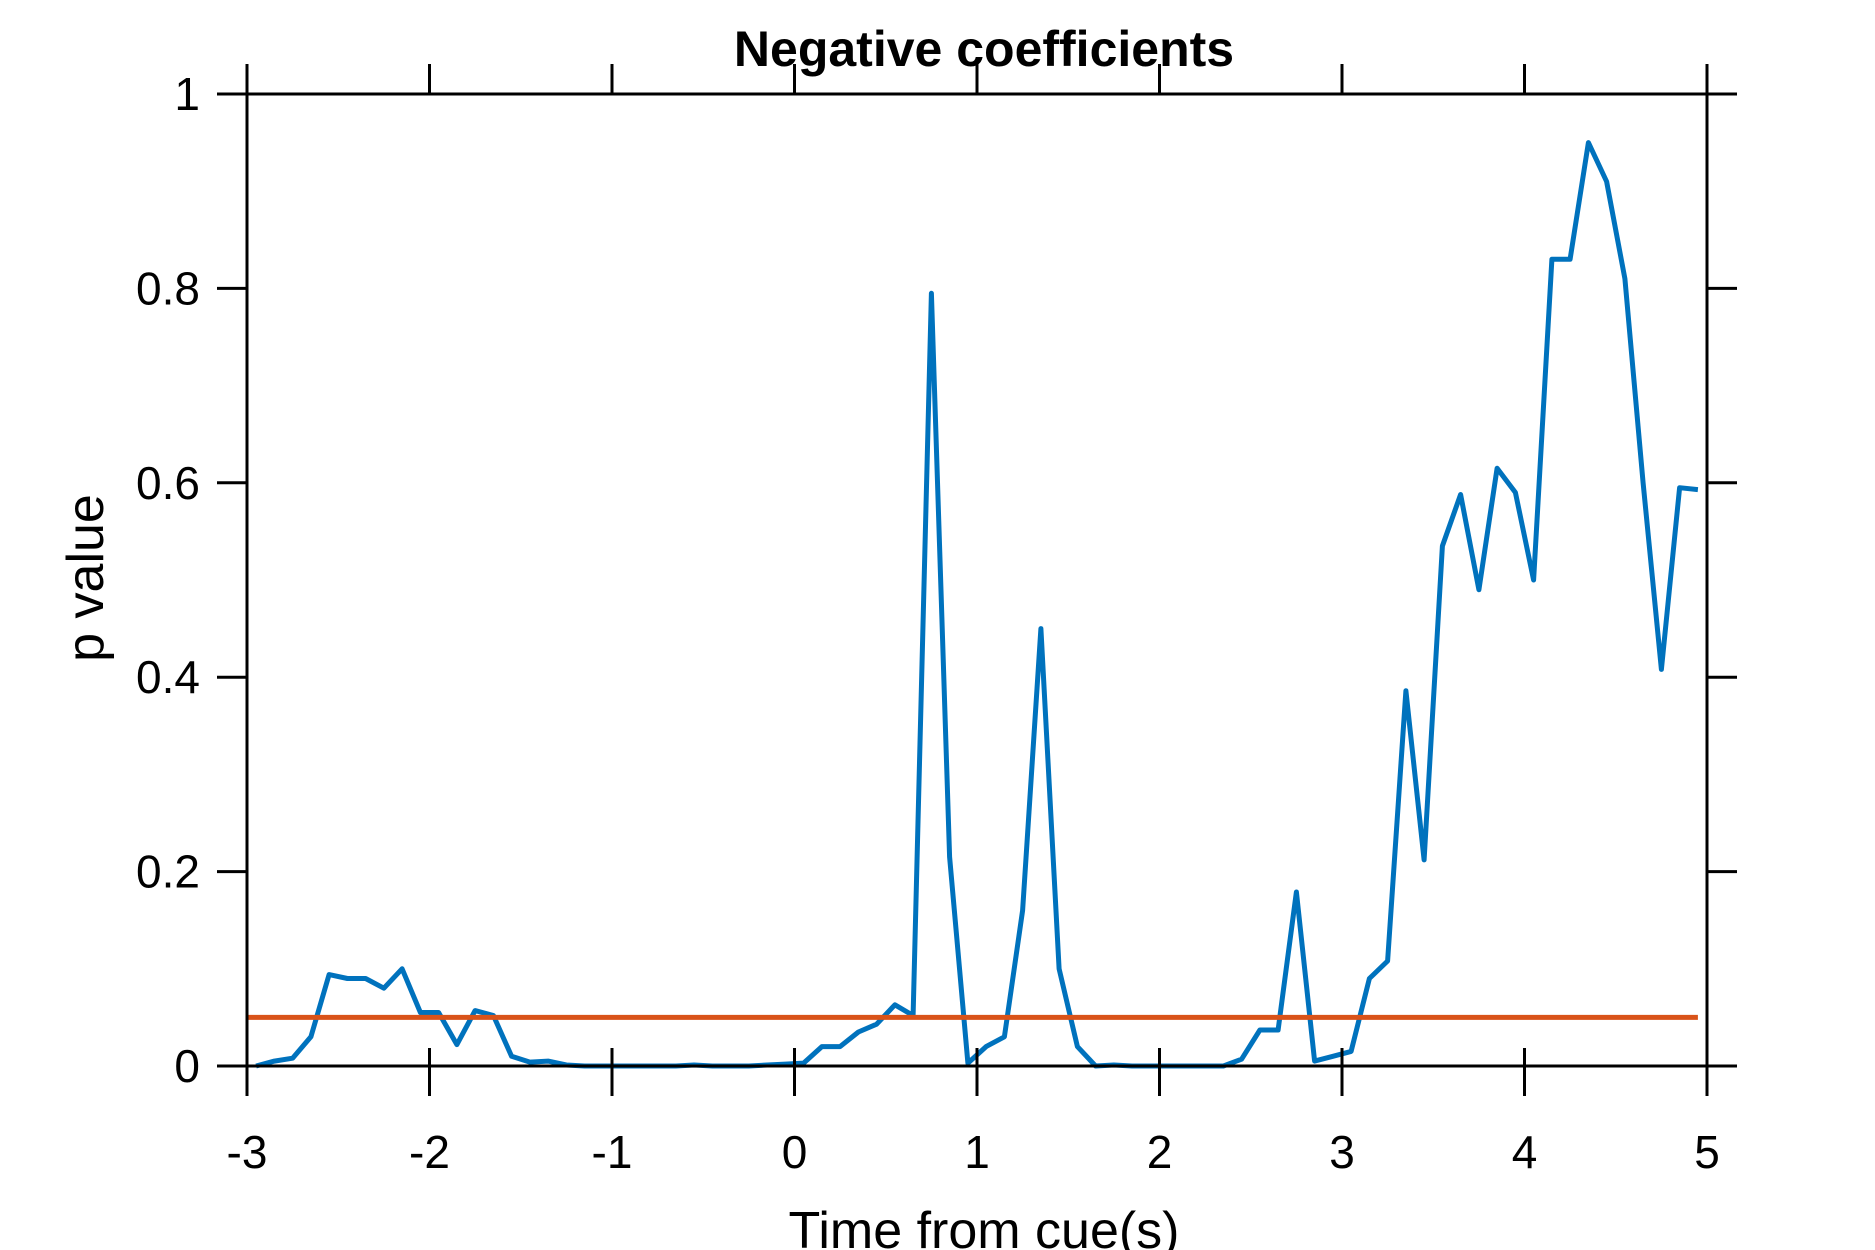  I want to click on x-tick-label: 3, so click(1342, 1152).